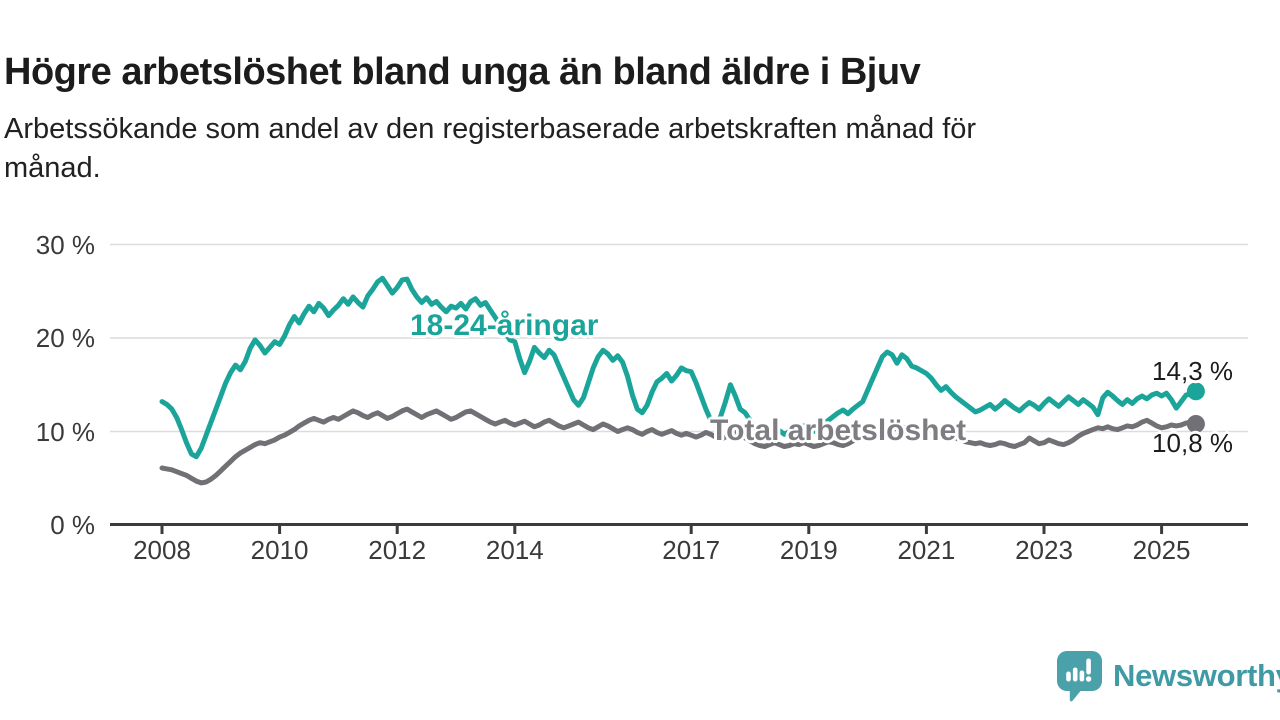  What do you see at coordinates (514, 550) in the screenshot?
I see `x-axis-label-2014: 2014` at bounding box center [514, 550].